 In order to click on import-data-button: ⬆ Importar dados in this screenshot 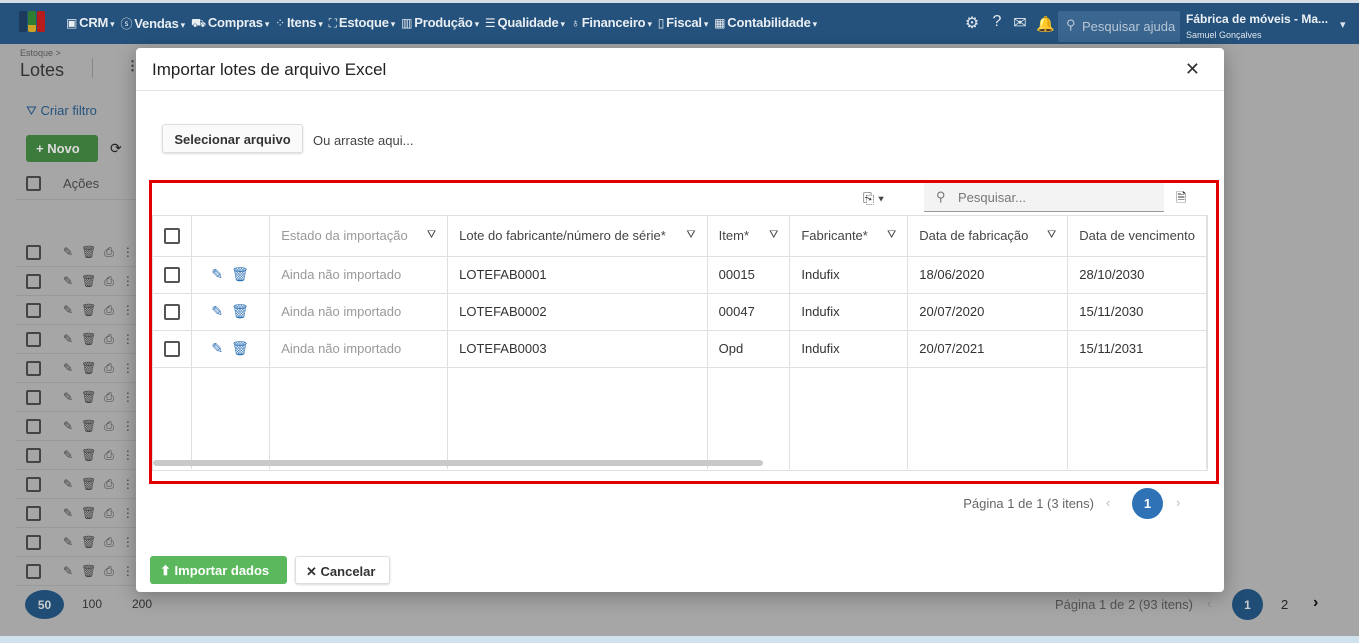, I will do `click(218, 570)`.